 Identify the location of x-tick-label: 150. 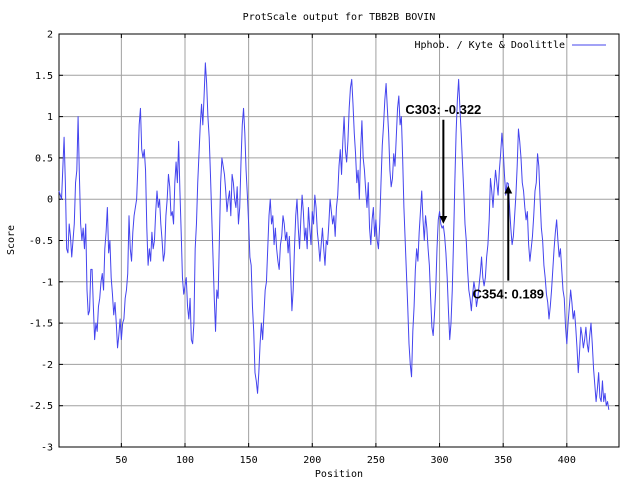
(249, 460).